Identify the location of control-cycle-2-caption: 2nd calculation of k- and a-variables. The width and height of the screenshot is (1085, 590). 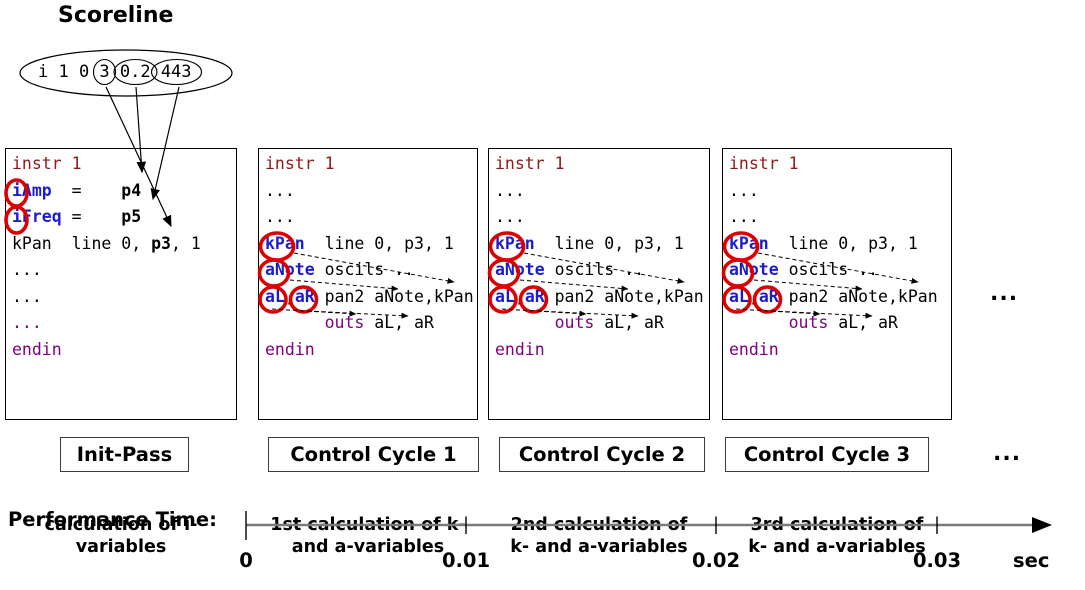
(599, 536).